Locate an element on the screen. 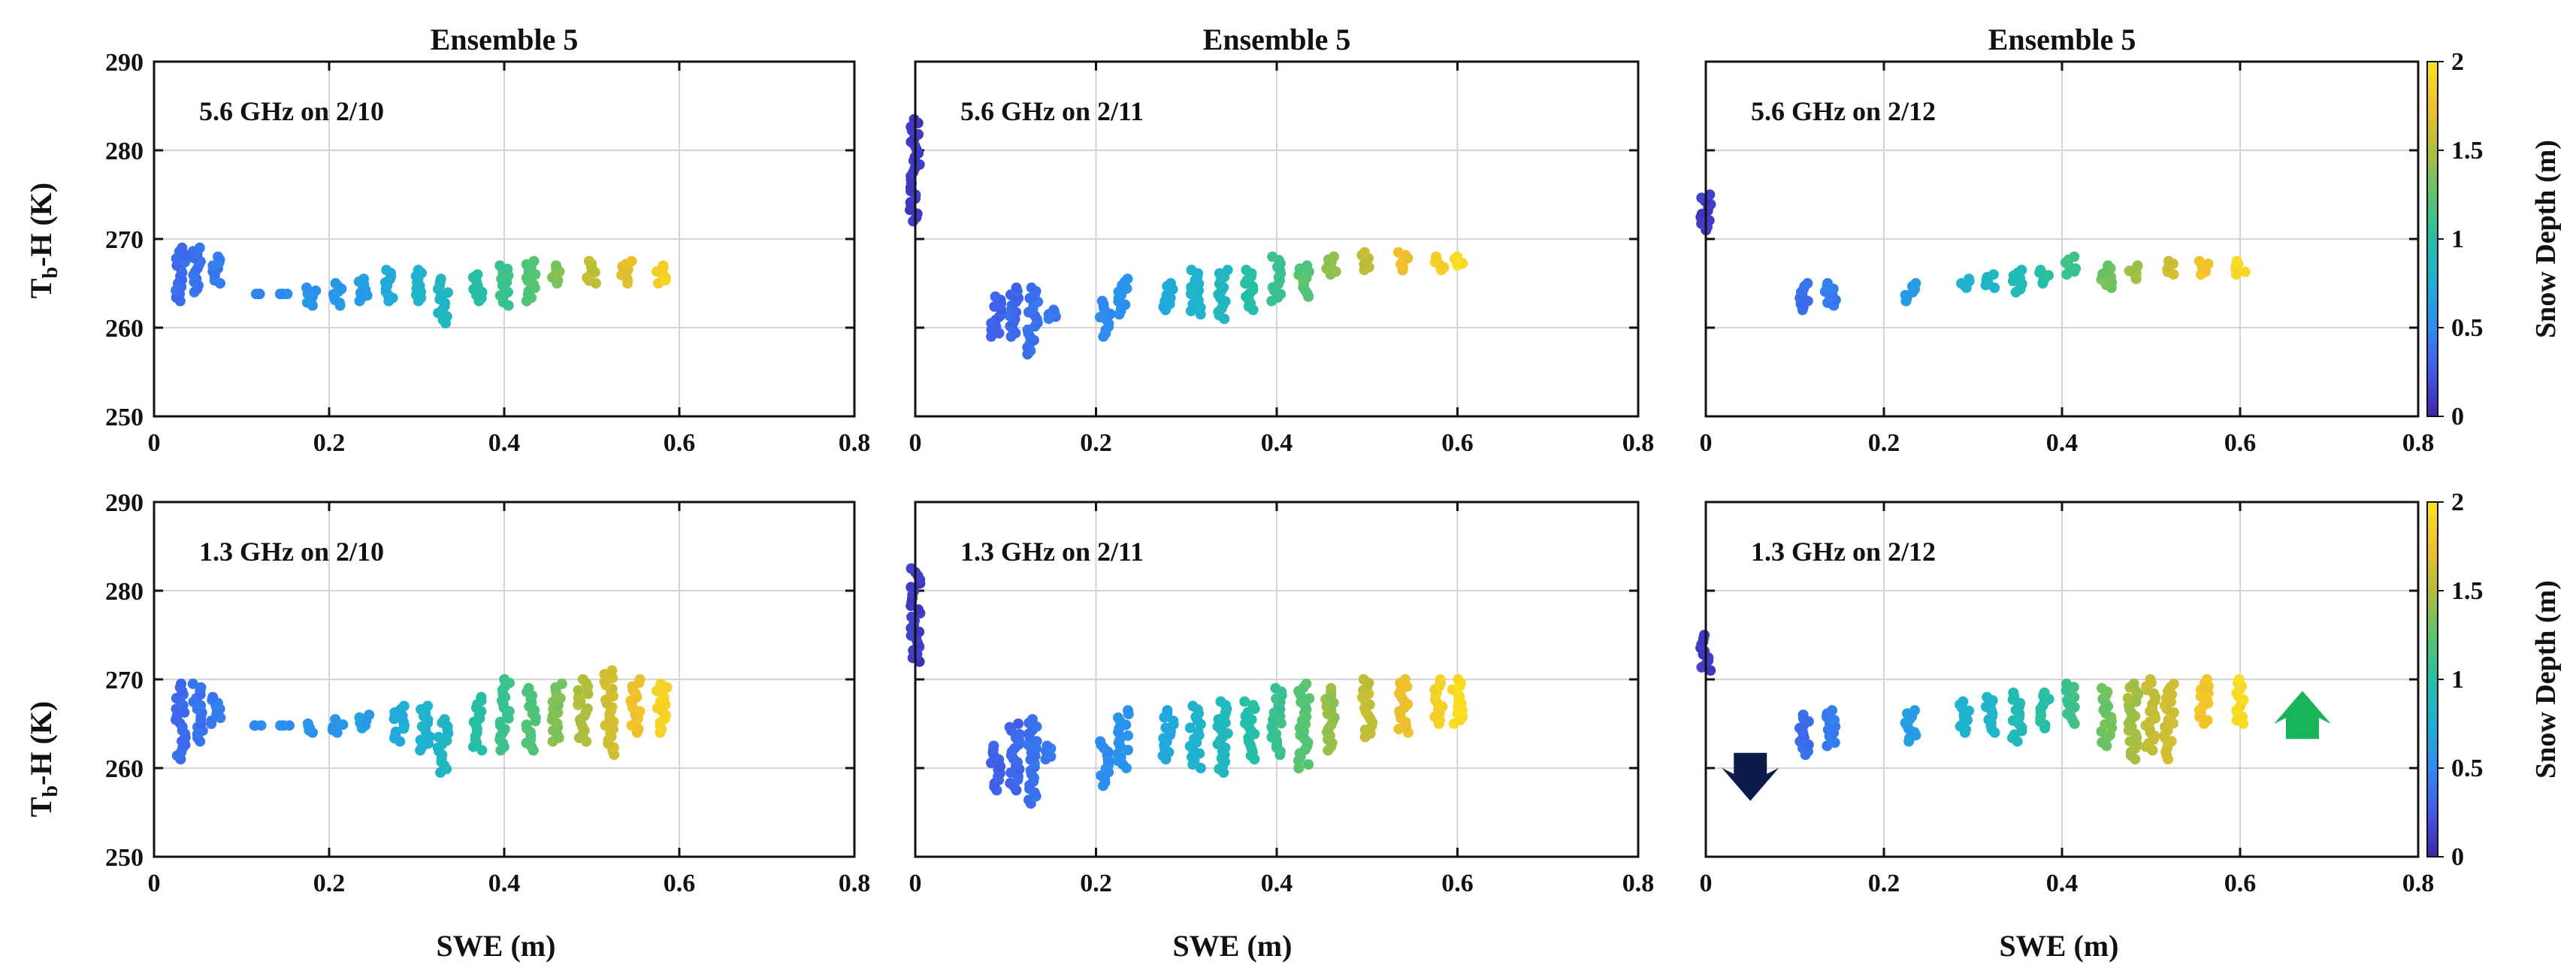  panel-annotation: 5.6 GHz on 2/12 is located at coordinates (1844, 111).